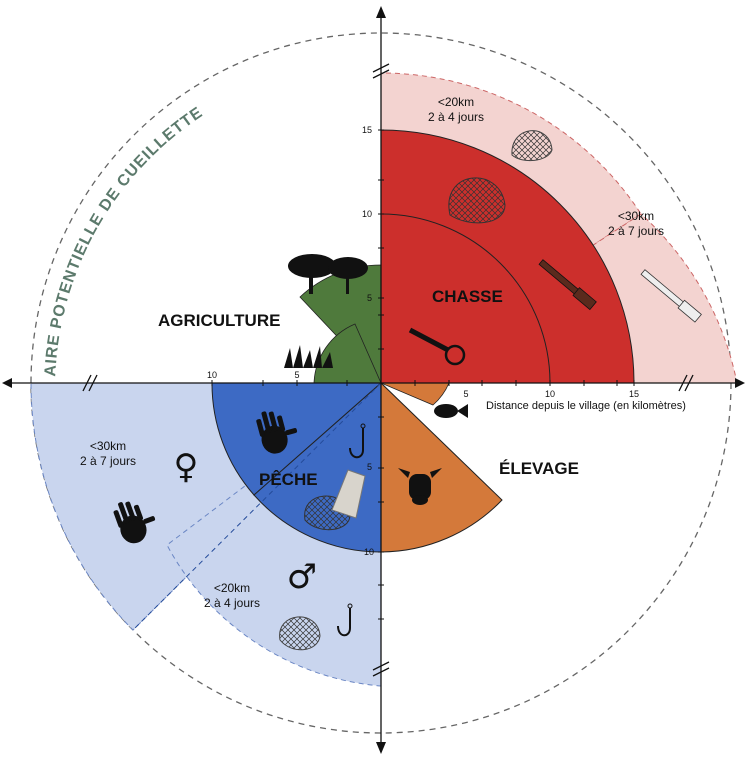 The height and width of the screenshot is (757, 747). I want to click on trees-icon, so click(328, 274).